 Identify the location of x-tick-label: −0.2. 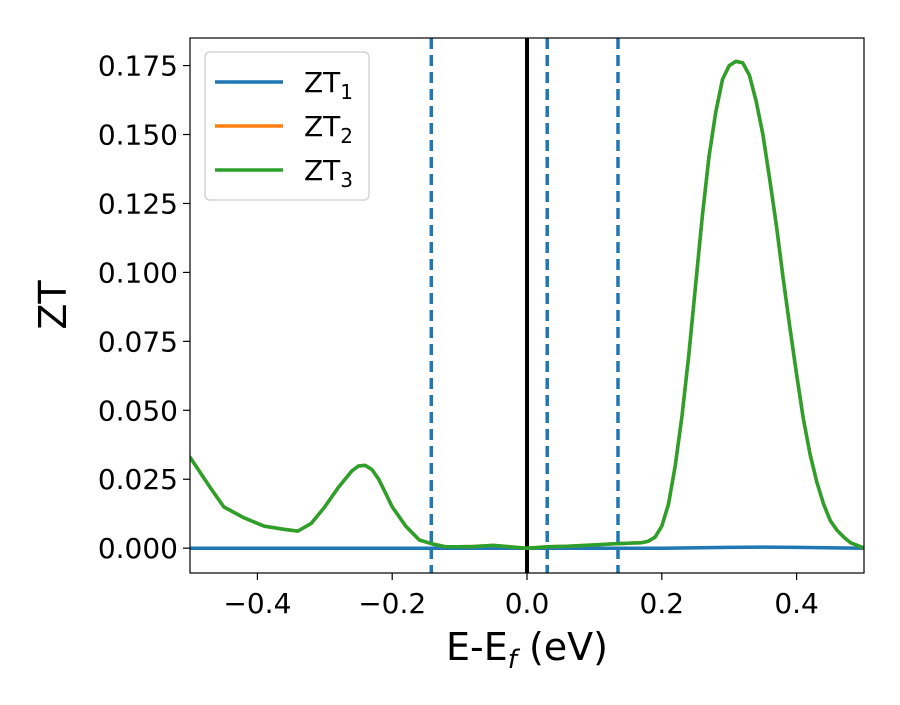
(392, 603).